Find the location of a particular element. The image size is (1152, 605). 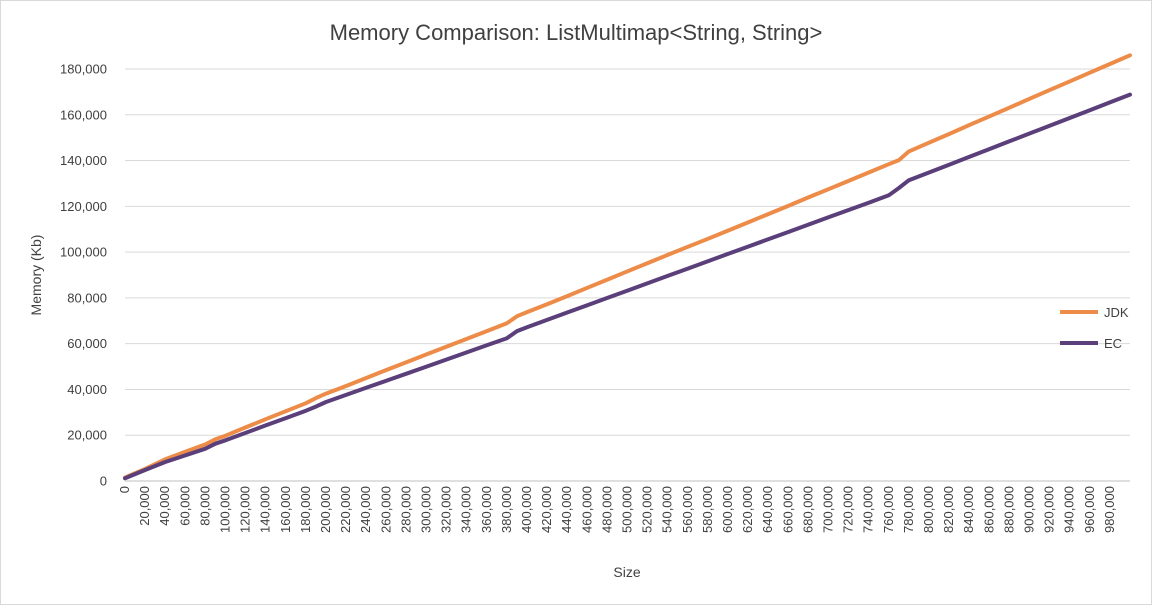

x-tick-label: 740,000 is located at coordinates (868, 509).